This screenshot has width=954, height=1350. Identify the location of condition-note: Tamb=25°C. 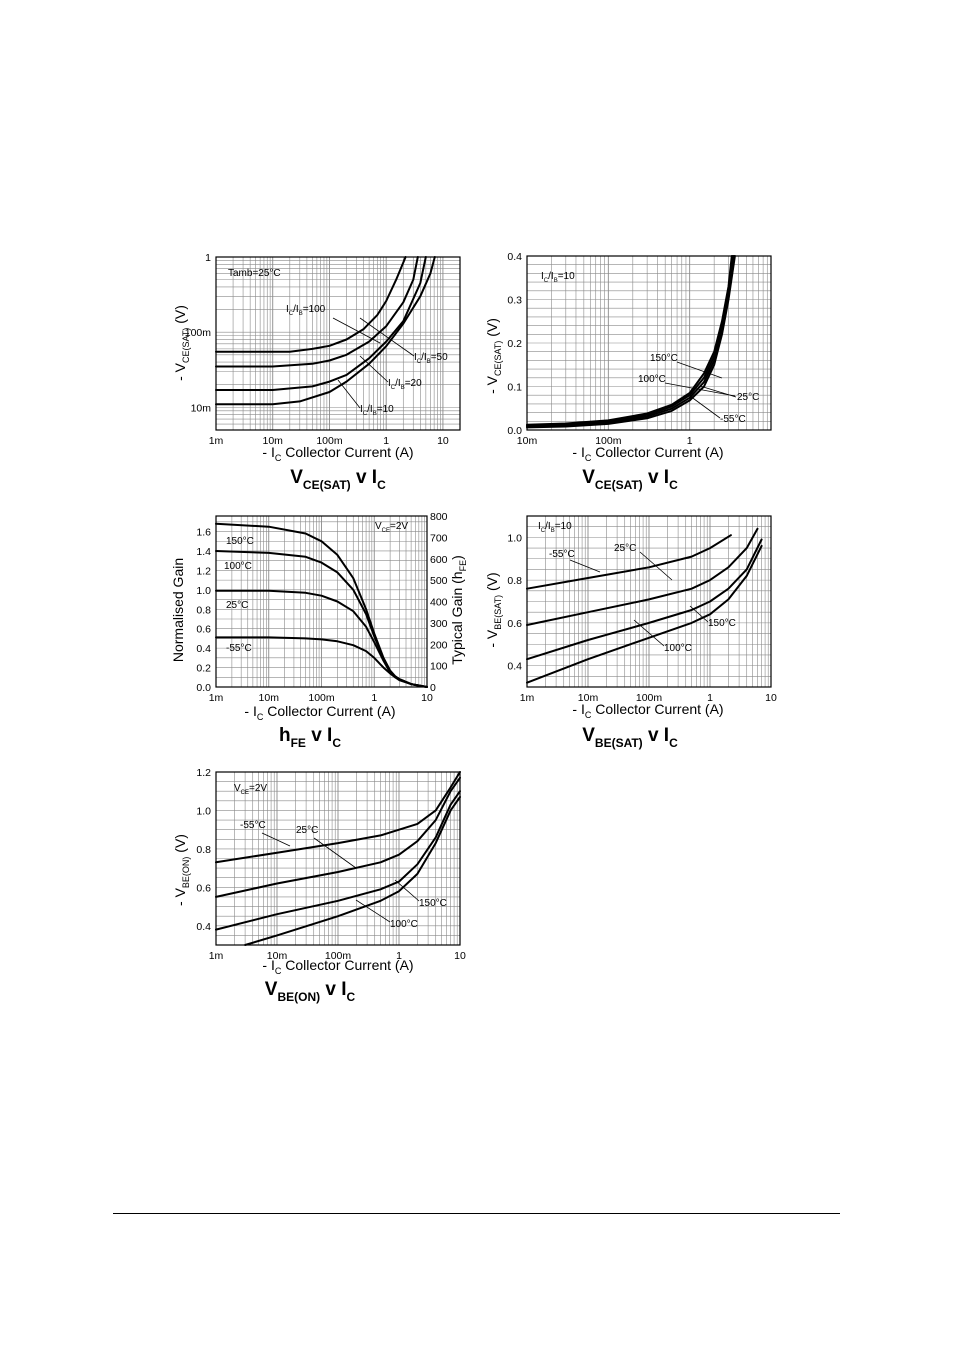
(254, 273).